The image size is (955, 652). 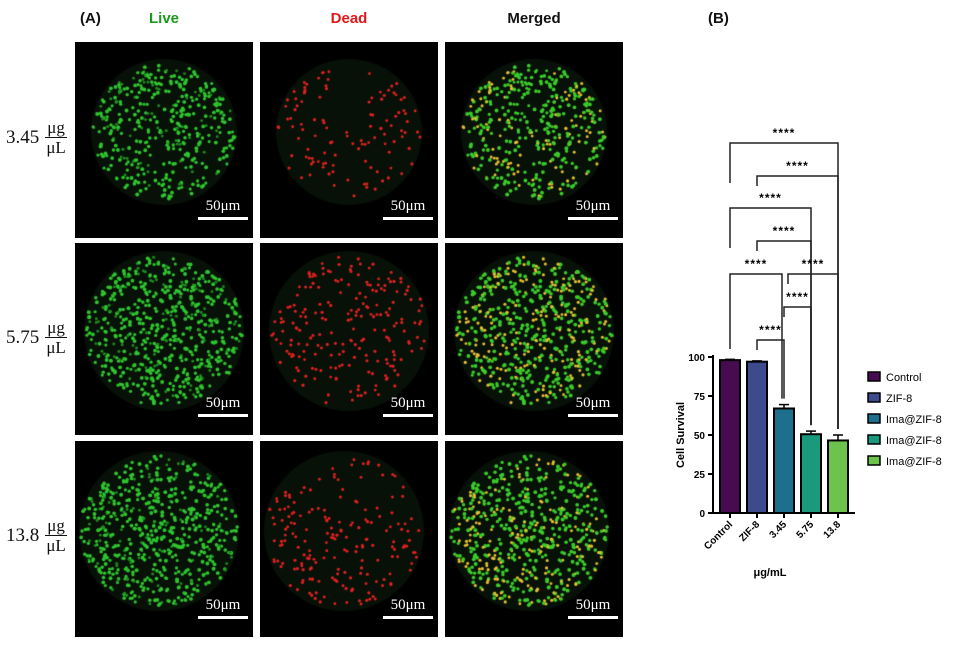 I want to click on y-tick-label: 0, so click(x=702, y=514).